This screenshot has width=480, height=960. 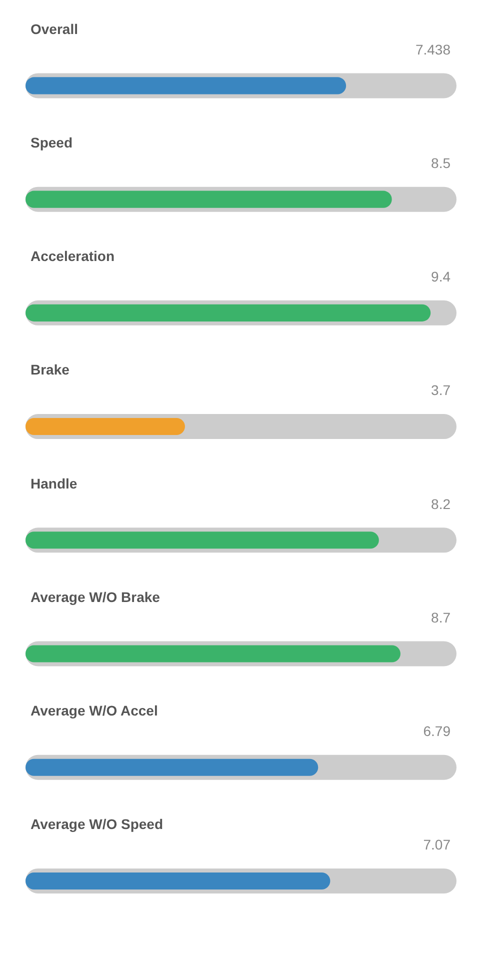 What do you see at coordinates (50, 370) in the screenshot?
I see `y-tick-label: Brake` at bounding box center [50, 370].